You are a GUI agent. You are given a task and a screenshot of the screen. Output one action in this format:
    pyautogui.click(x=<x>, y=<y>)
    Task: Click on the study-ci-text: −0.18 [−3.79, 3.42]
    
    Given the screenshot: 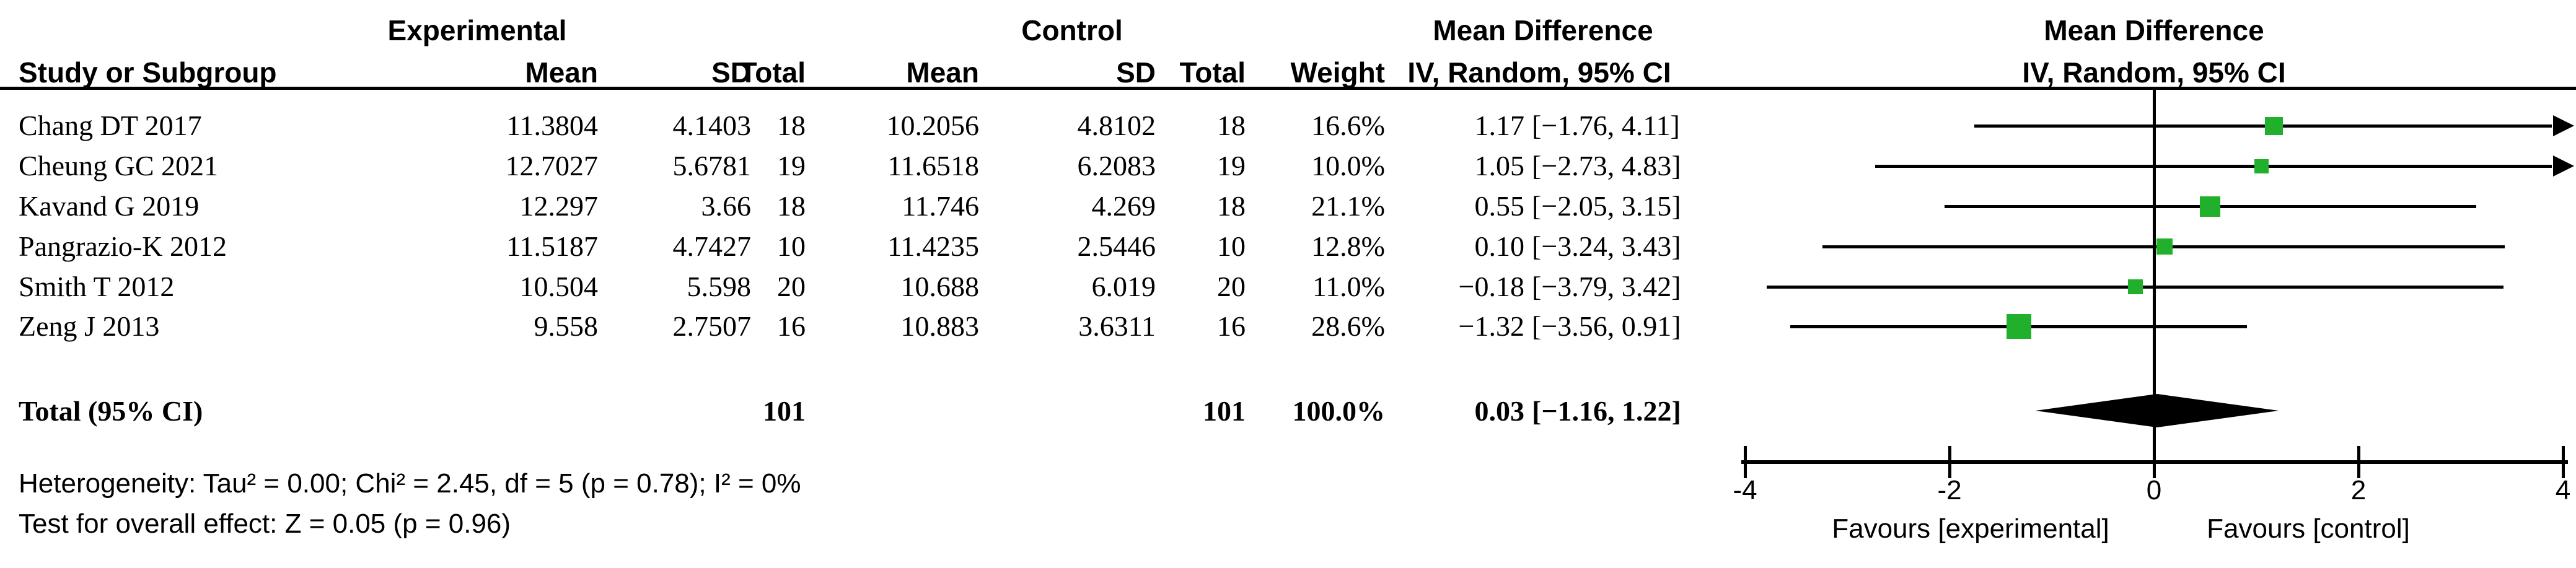 What is the action you would take?
    pyautogui.click(x=1614, y=286)
    